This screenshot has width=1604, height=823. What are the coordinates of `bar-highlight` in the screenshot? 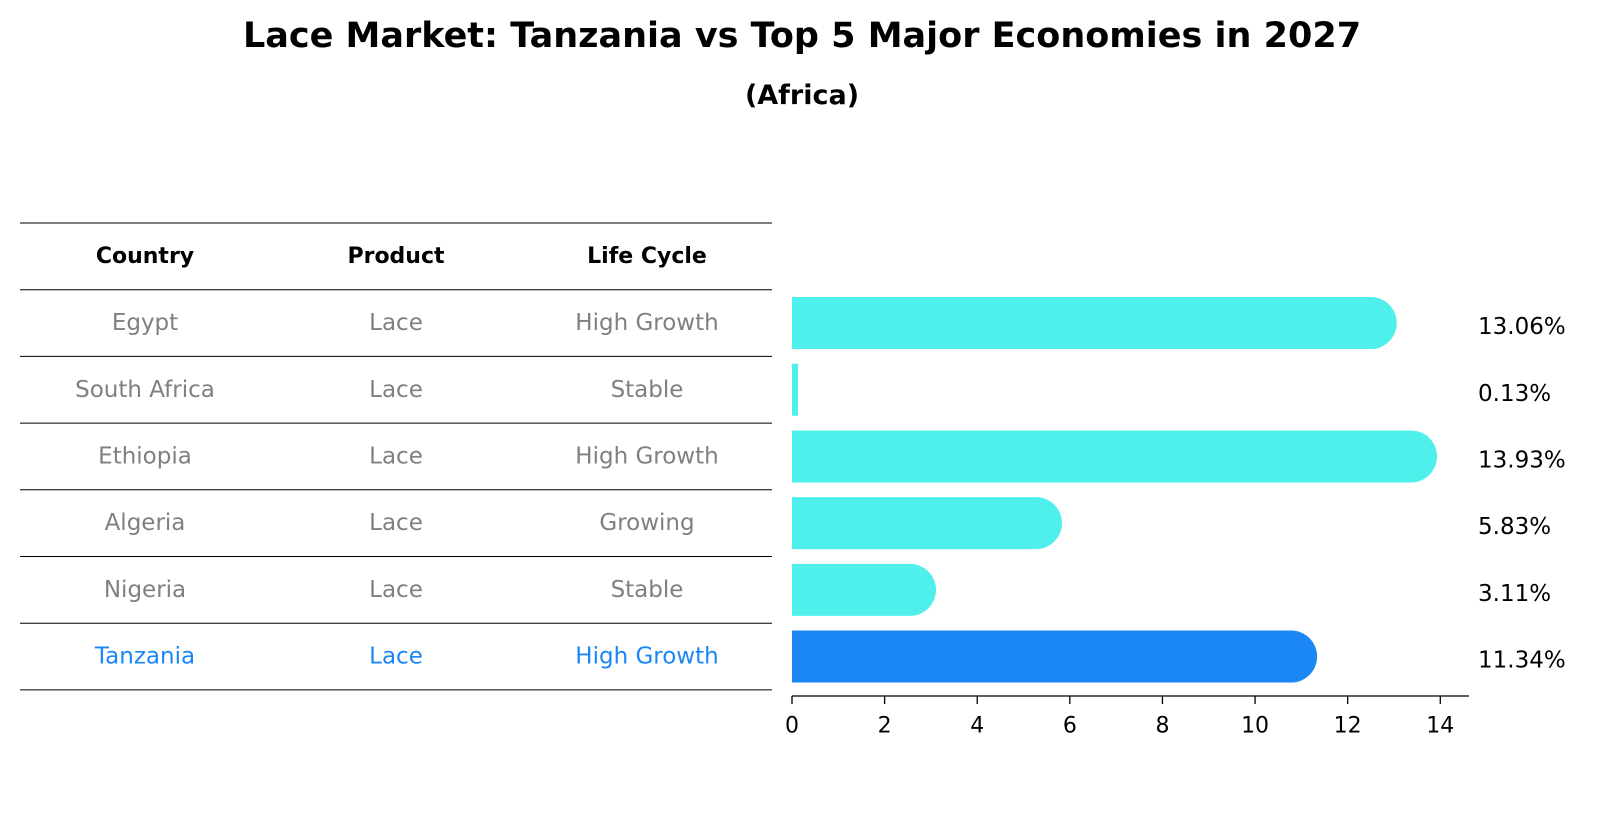 It's located at (1055, 656).